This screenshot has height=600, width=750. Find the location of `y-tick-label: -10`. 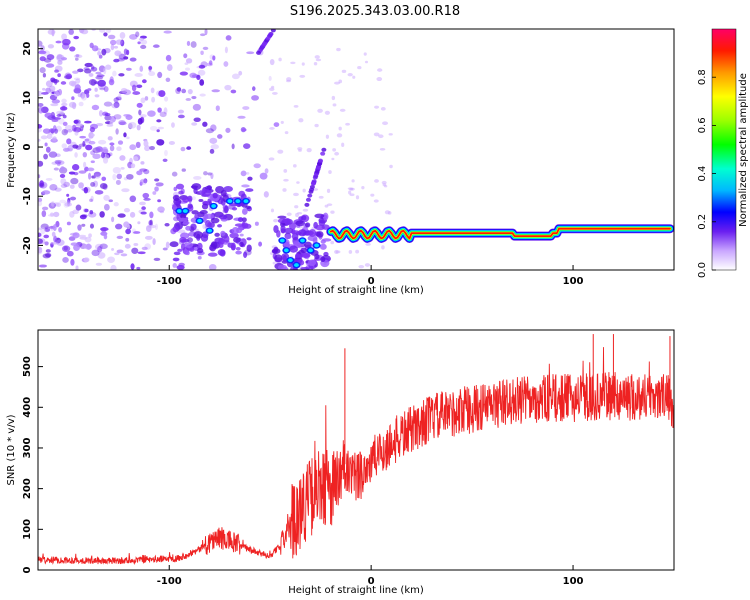

y-tick-label: -10 is located at coordinates (27, 196).